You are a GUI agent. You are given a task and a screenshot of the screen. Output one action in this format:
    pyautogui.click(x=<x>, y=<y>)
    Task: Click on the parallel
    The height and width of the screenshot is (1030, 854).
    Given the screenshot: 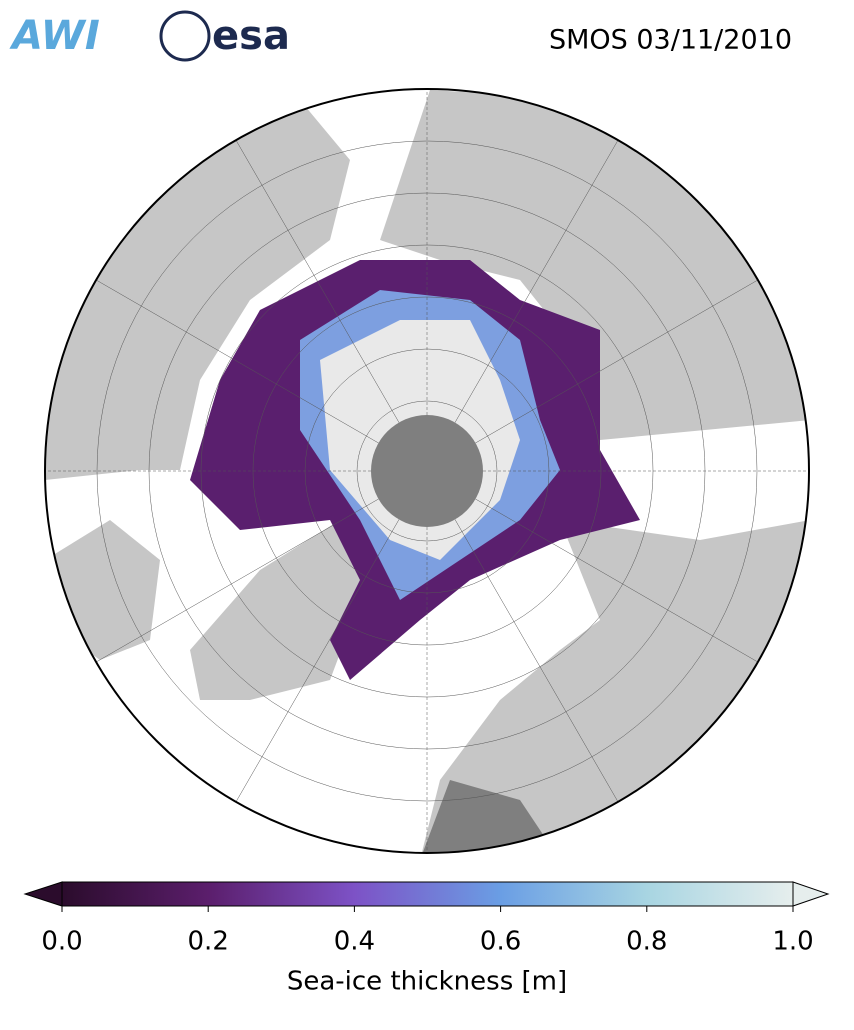 What is the action you would take?
    pyautogui.click(x=427, y=471)
    